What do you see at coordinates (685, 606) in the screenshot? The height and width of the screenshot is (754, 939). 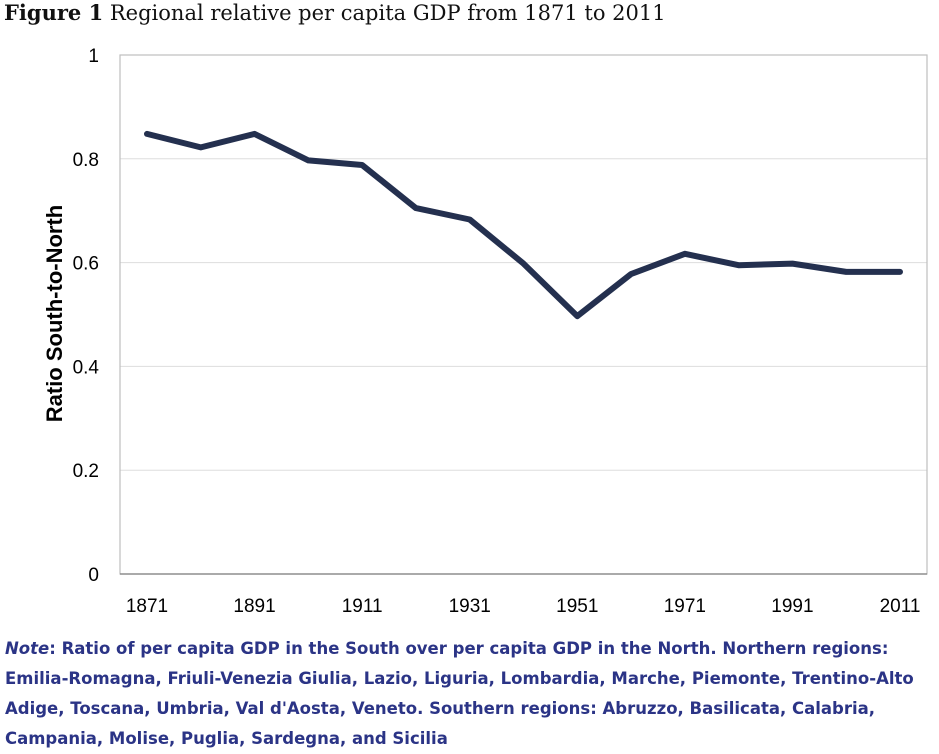 I see `x-tick-label: 1971` at bounding box center [685, 606].